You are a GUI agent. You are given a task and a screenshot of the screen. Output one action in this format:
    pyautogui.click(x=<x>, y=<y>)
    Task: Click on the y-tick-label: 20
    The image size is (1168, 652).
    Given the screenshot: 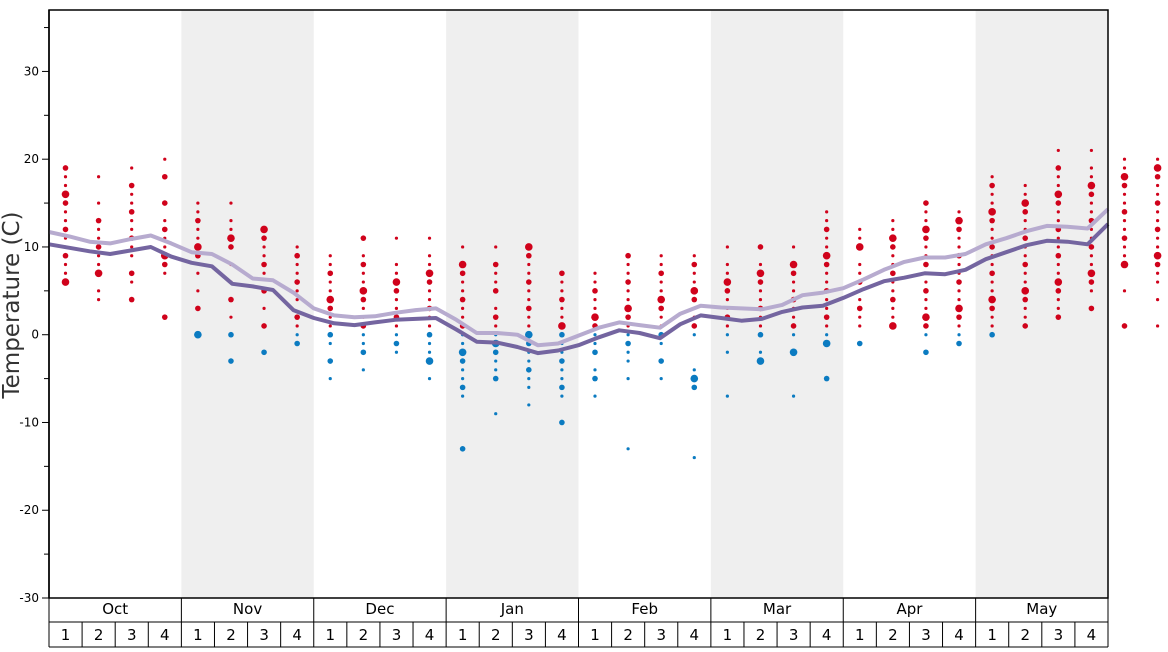 What is the action you would take?
    pyautogui.click(x=31, y=159)
    